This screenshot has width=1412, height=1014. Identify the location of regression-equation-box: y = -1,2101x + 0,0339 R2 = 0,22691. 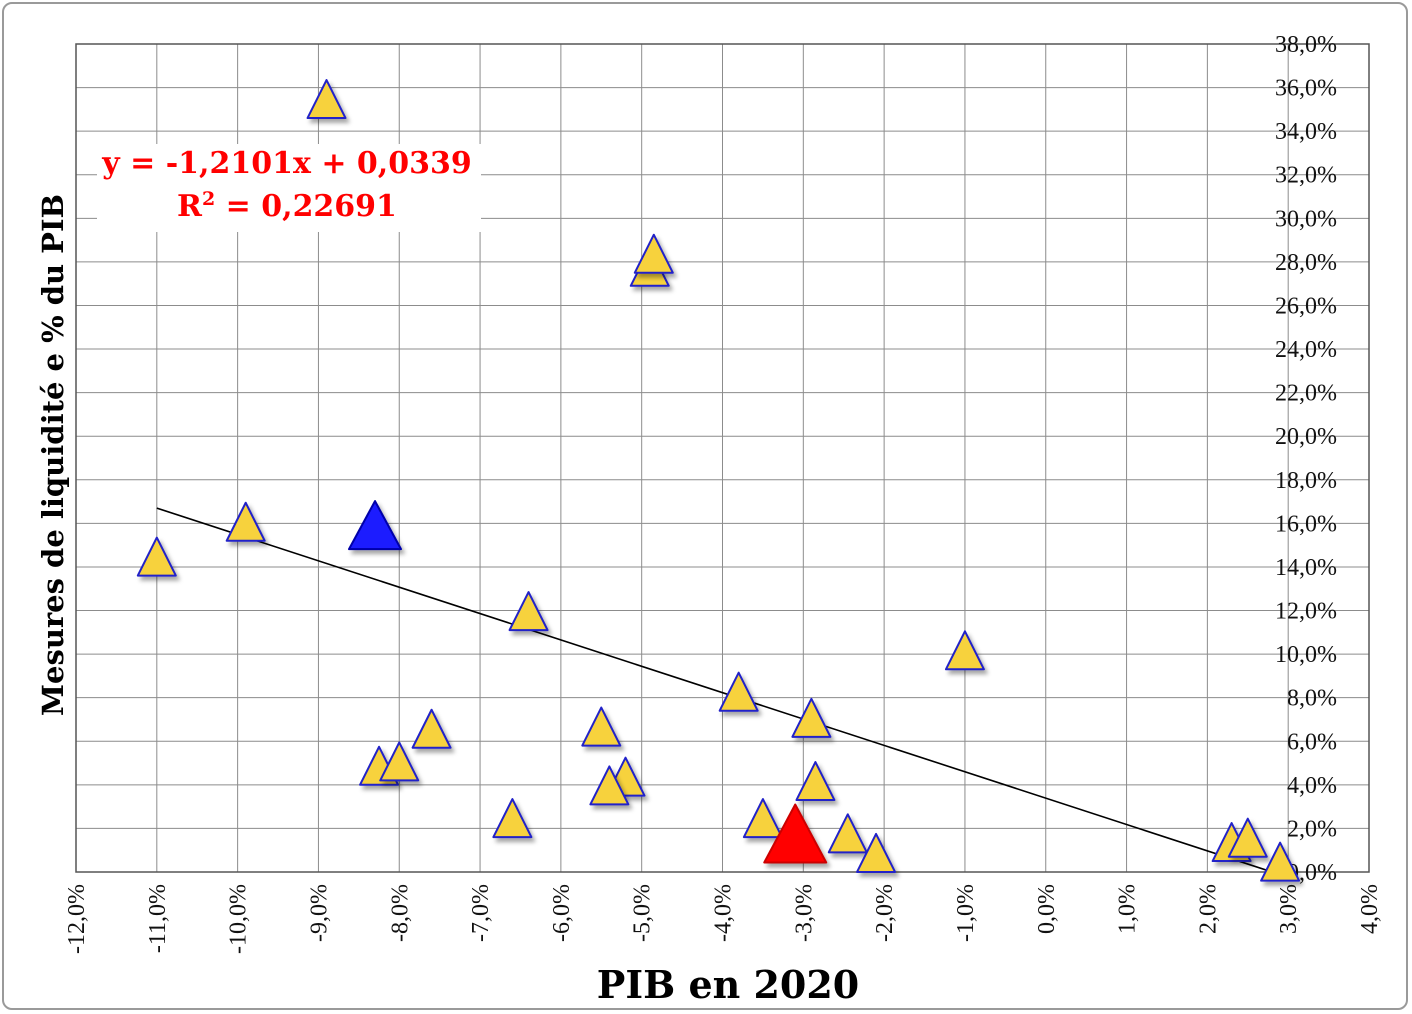
(289, 188).